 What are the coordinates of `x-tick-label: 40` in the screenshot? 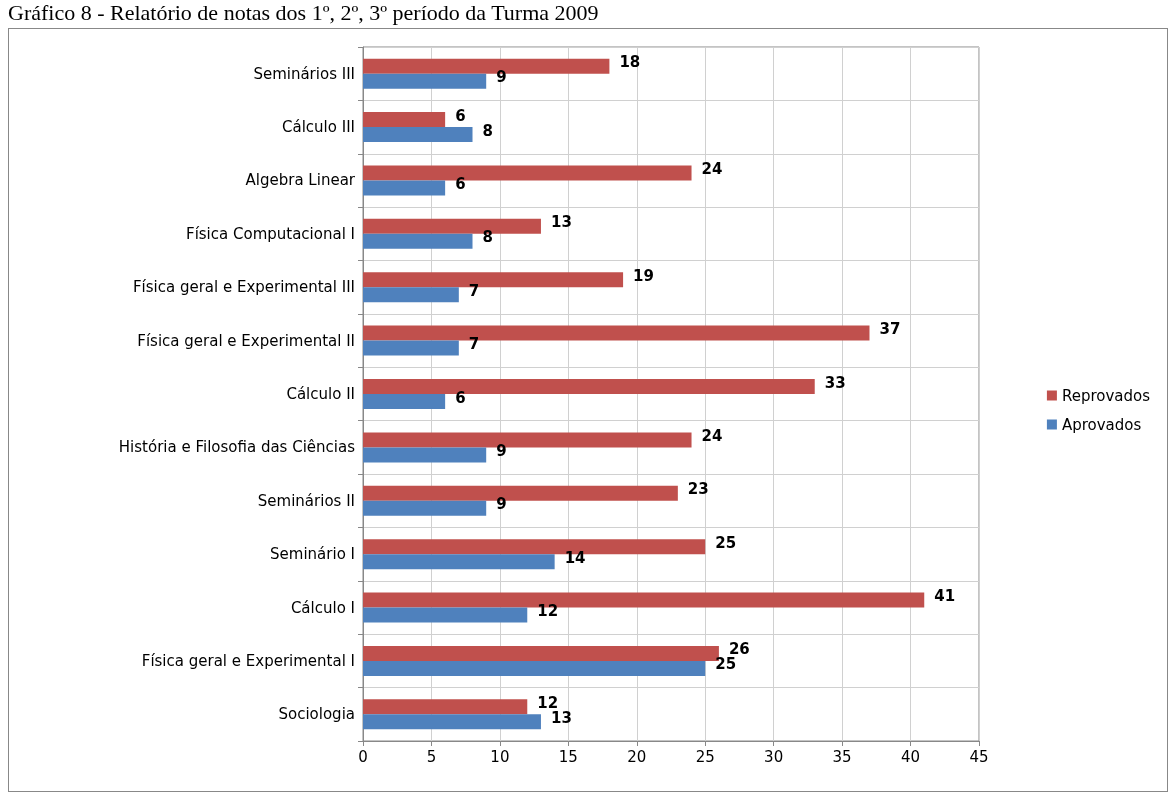 It's located at (911, 756).